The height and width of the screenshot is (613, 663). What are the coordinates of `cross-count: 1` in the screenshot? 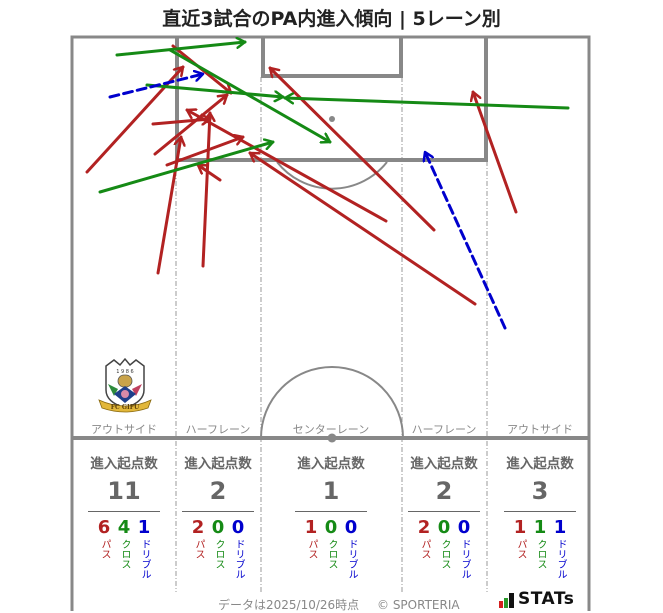 It's located at (540, 527).